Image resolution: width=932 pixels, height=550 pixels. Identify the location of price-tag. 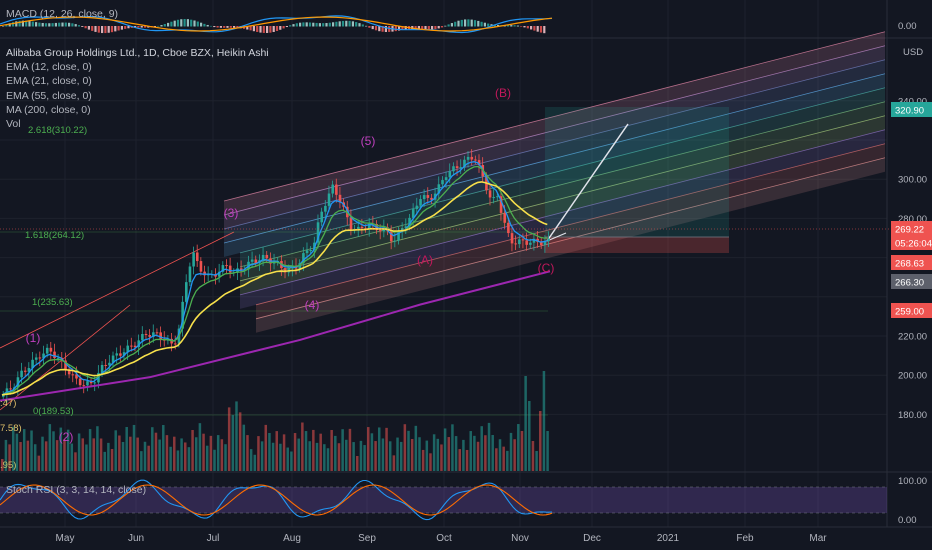
(911, 310).